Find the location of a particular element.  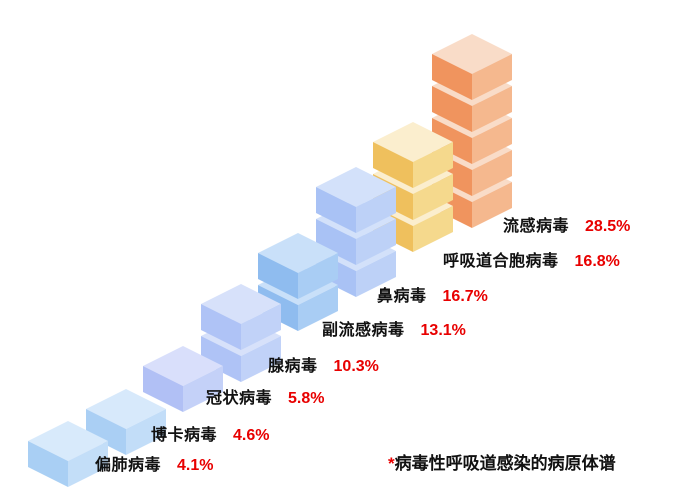

virus-name: 偏肺病毒 is located at coordinates (128, 465).